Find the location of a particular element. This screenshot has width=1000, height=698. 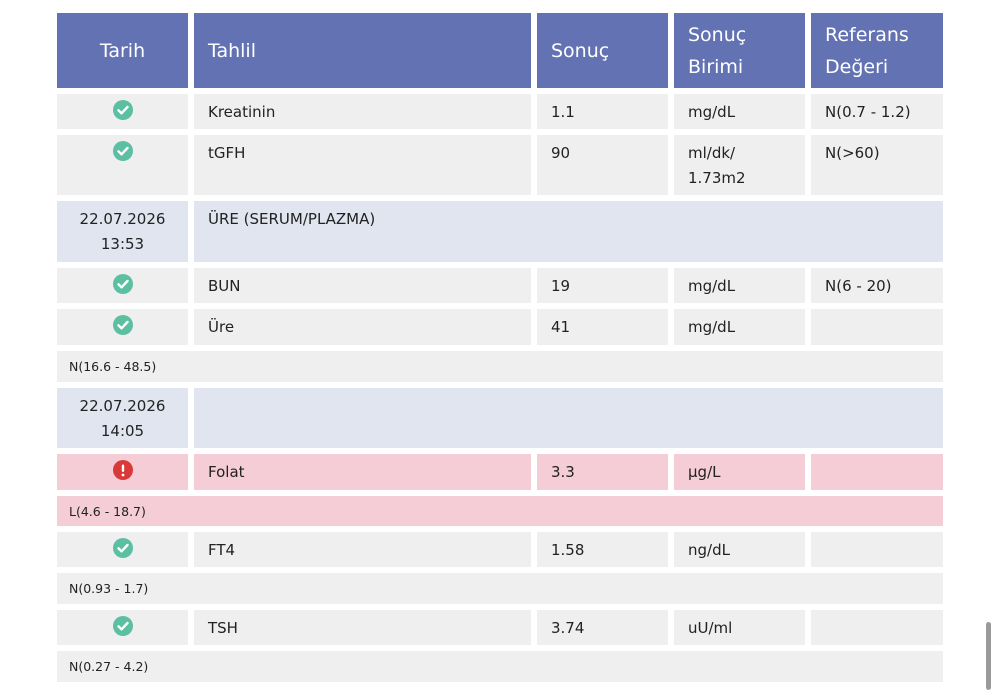

unit: ml/dk/ 1.73m2 is located at coordinates (739, 165).